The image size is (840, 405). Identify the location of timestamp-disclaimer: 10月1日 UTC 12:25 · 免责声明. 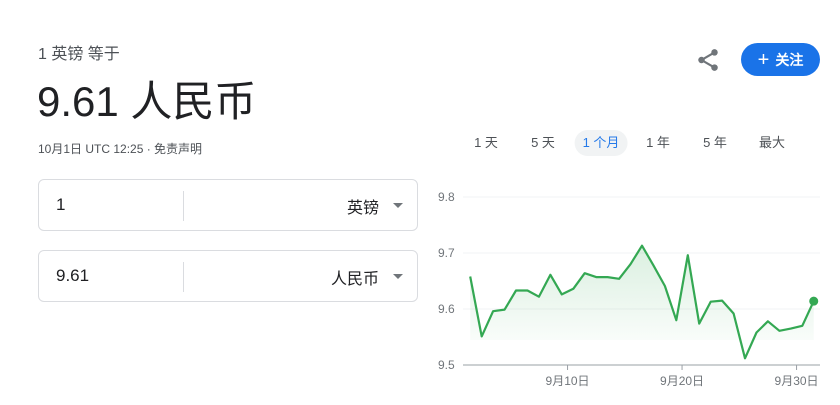
(120, 149).